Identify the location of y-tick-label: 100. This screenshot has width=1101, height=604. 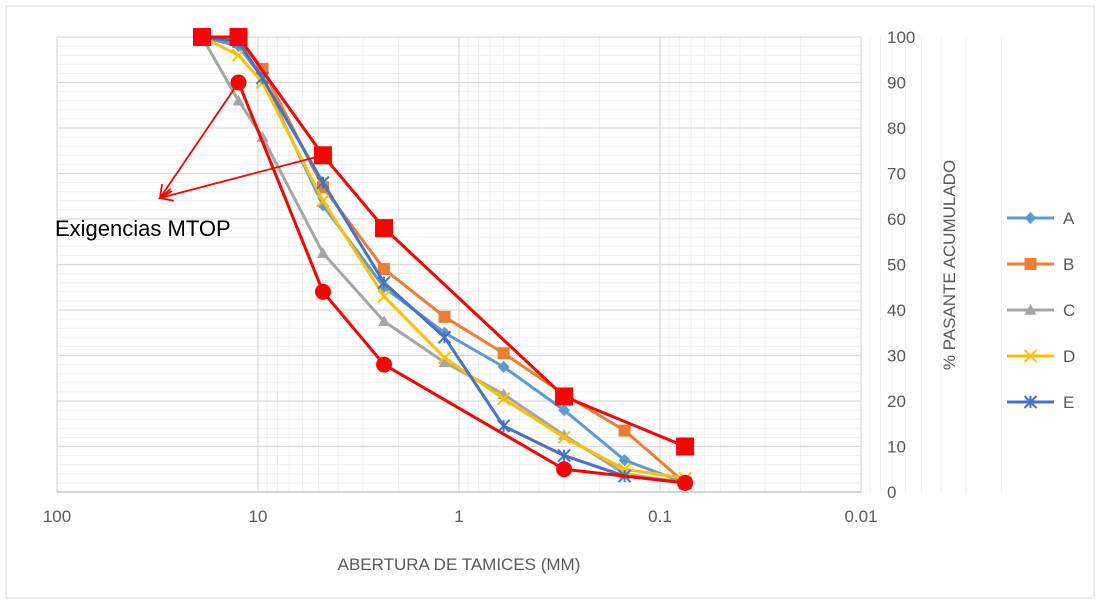
(901, 37).